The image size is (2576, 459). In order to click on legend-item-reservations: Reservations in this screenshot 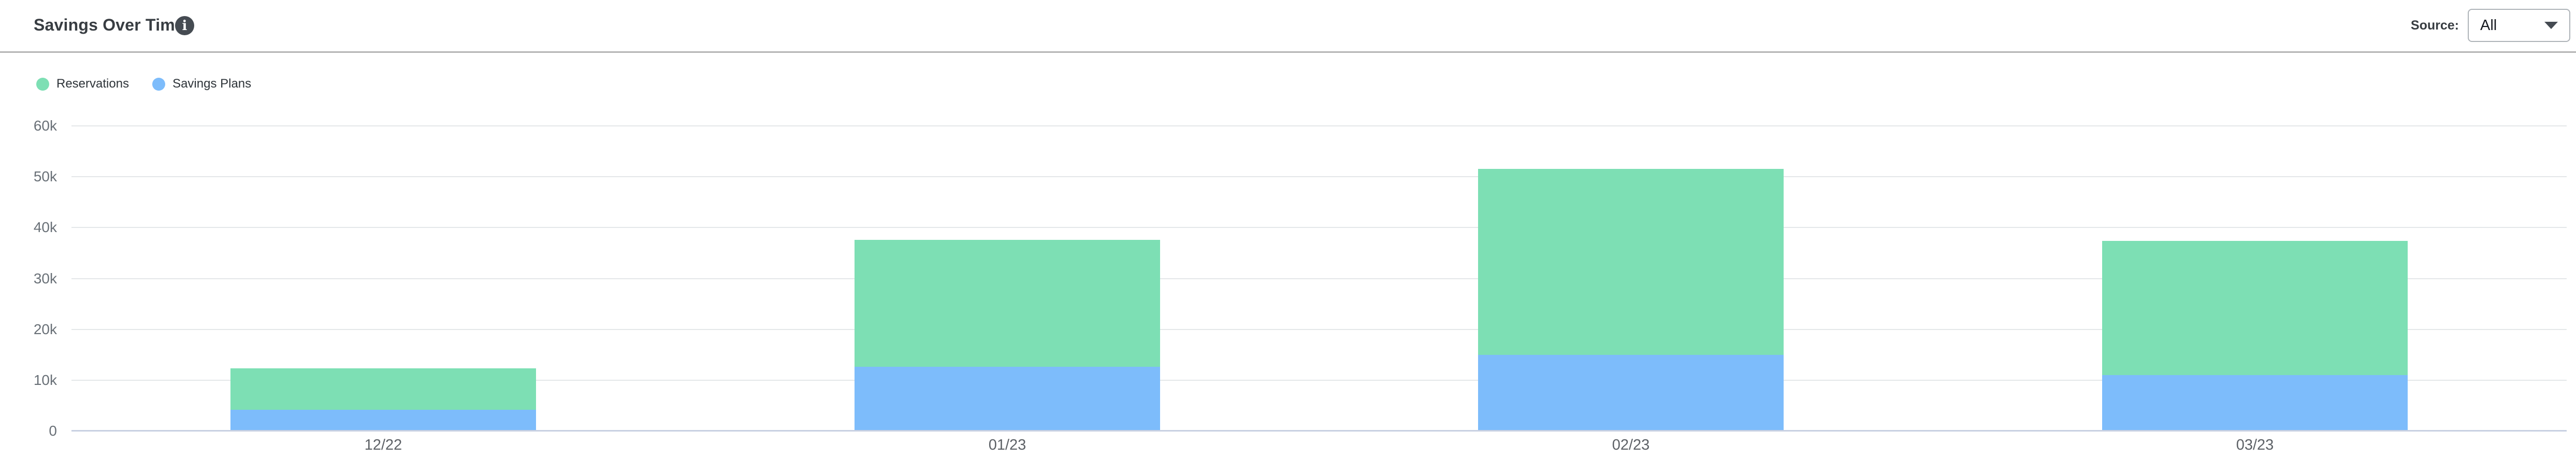, I will do `click(82, 84)`.